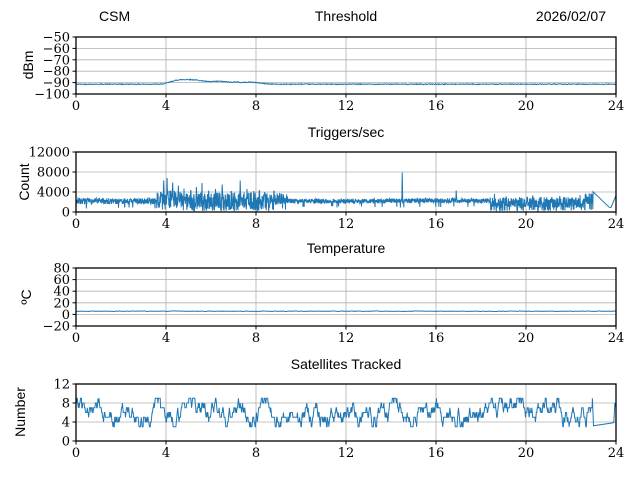 This screenshot has width=640, height=480. I want to click on y-tick-label: 12, so click(61, 385).